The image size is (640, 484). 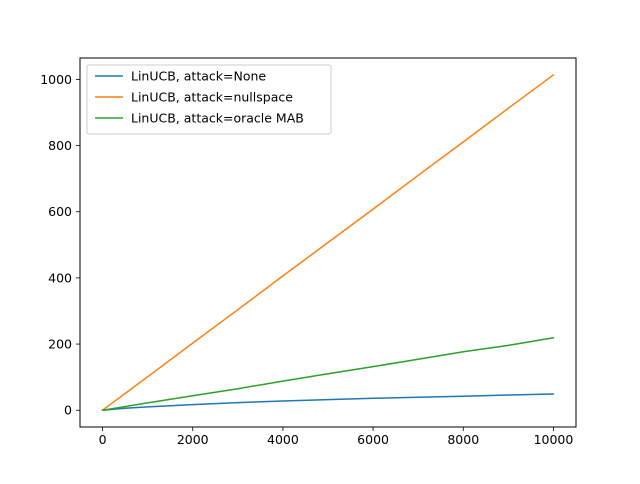 I want to click on legend-label-1: LinUCB, attack=nullspace, so click(x=212, y=97).